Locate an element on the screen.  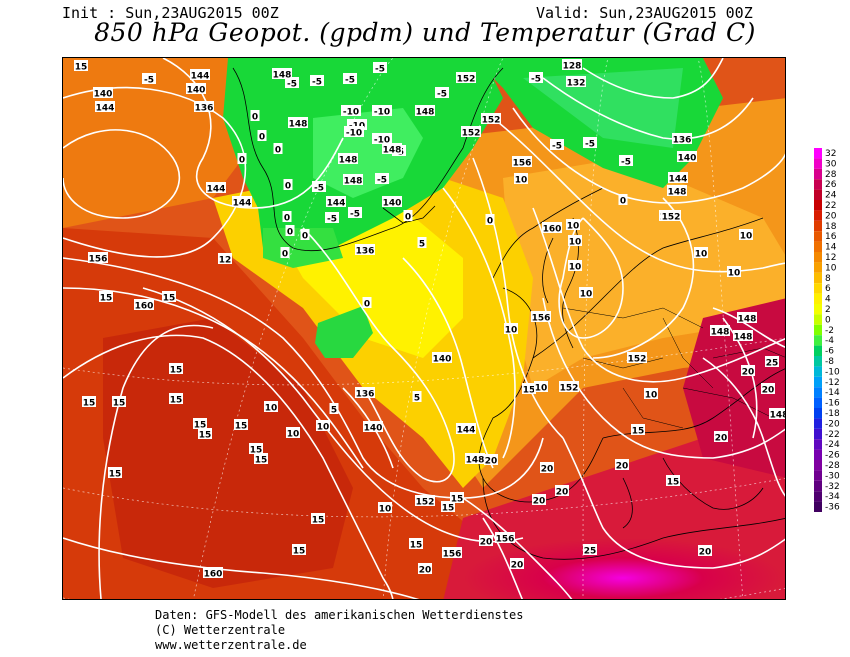
svg-text: 25 is located at coordinates (590, 552).